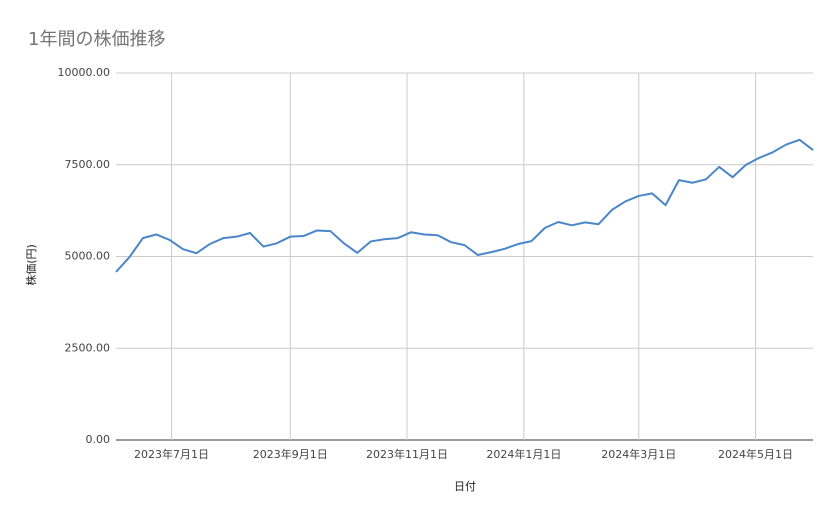 This screenshot has height=519, width=839. Describe the element at coordinates (465, 486) in the screenshot. I see `x-axis-title: 日付` at that location.